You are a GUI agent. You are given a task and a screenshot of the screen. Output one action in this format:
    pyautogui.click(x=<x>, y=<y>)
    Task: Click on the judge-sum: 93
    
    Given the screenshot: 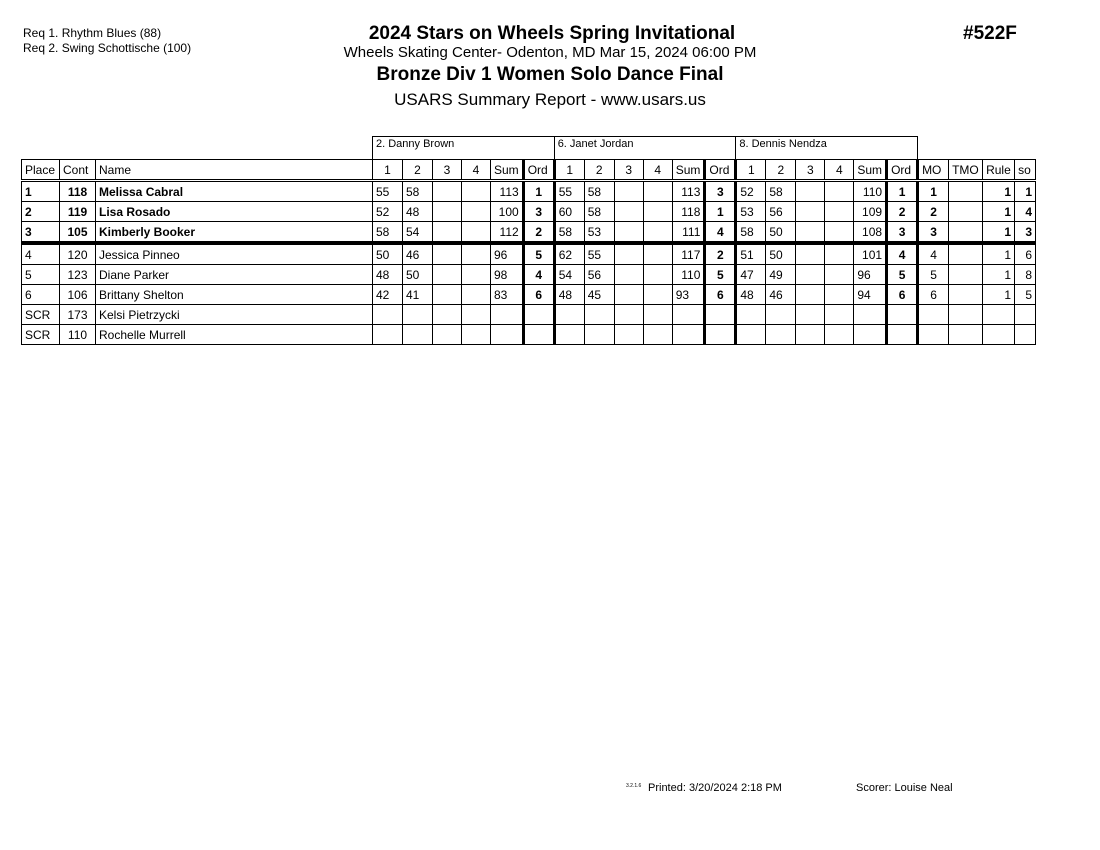 What is the action you would take?
    pyautogui.click(x=688, y=294)
    